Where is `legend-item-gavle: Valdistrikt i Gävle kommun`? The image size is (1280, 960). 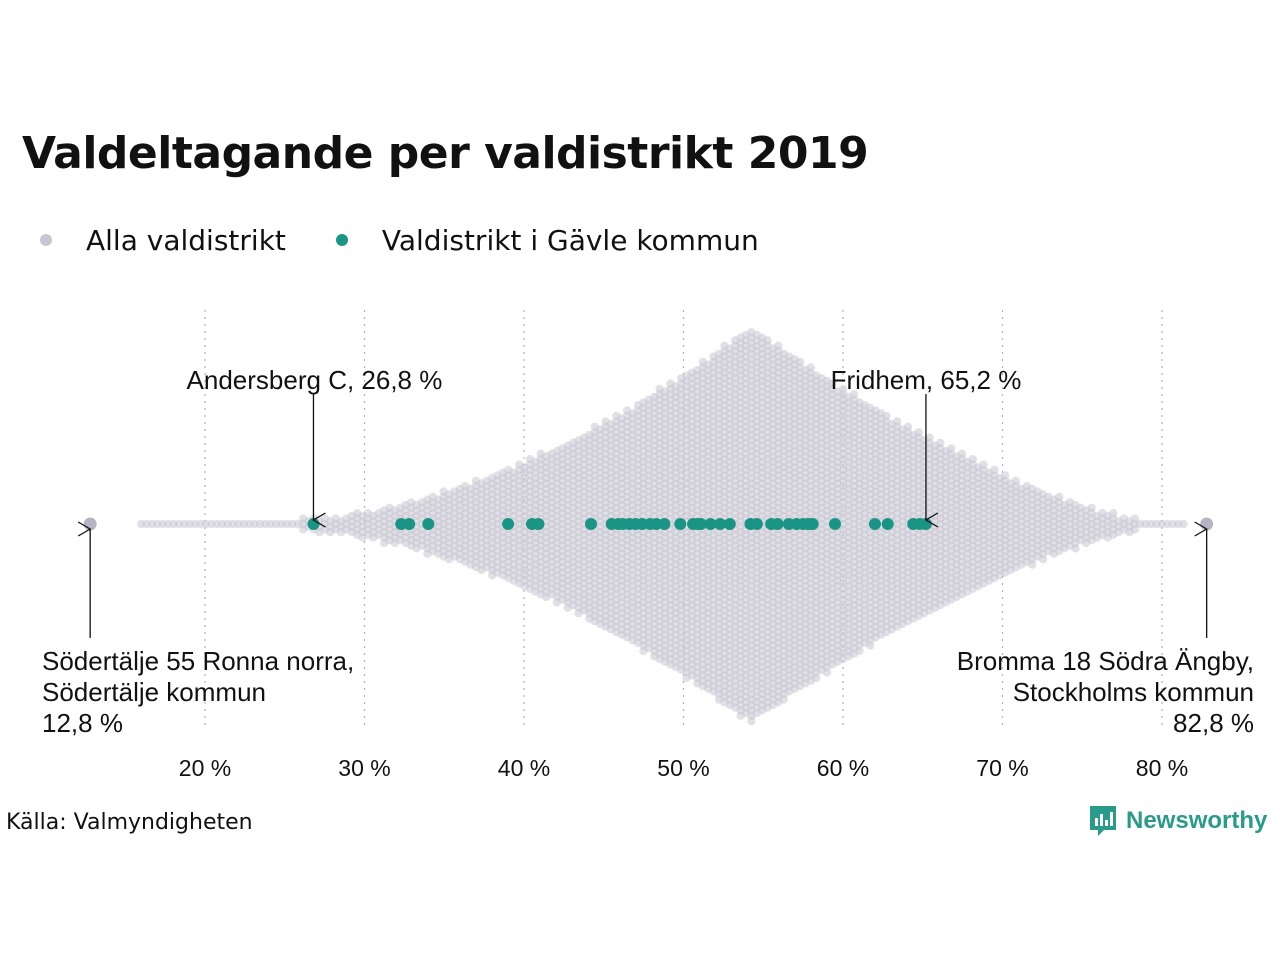
legend-item-gavle: Valdistrikt i Gävle kommun is located at coordinates (547, 240).